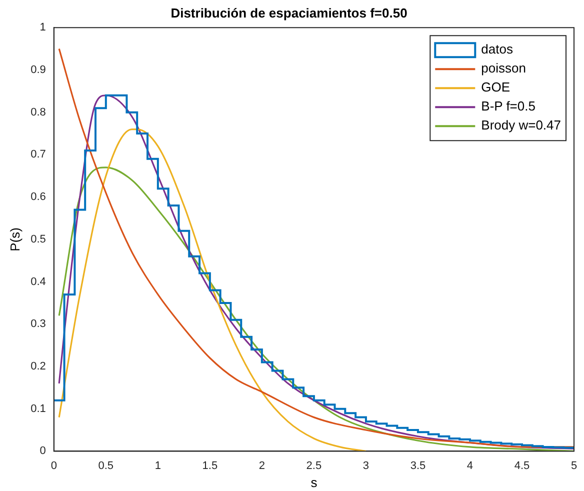 The height and width of the screenshot is (491, 584). I want to click on x-tick-label: 1, so click(157, 466).